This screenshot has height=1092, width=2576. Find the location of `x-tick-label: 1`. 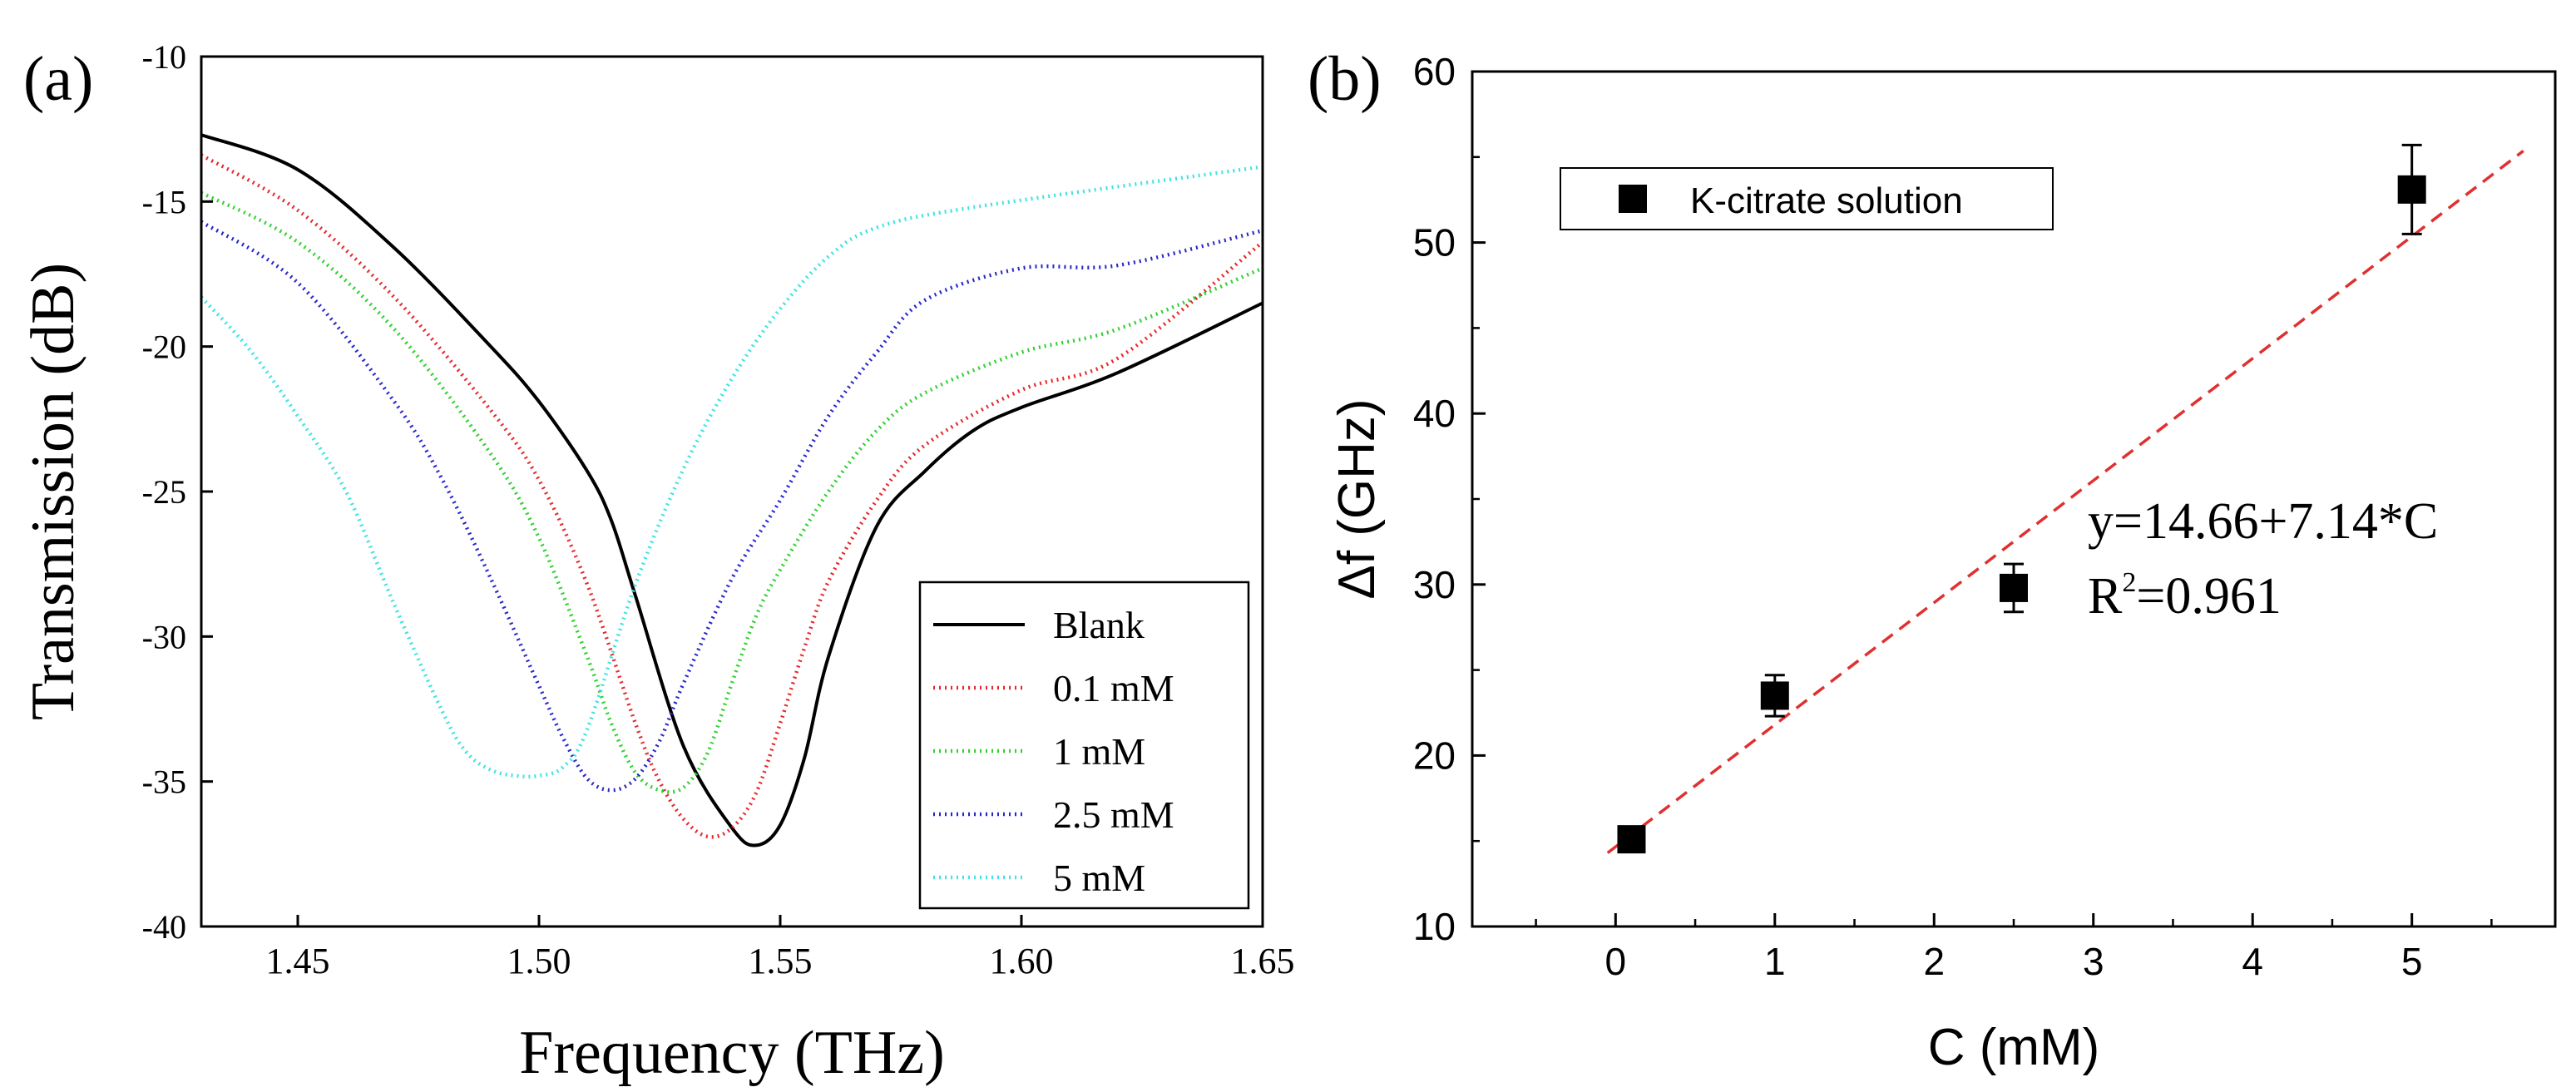

x-tick-label: 1 is located at coordinates (1775, 961).